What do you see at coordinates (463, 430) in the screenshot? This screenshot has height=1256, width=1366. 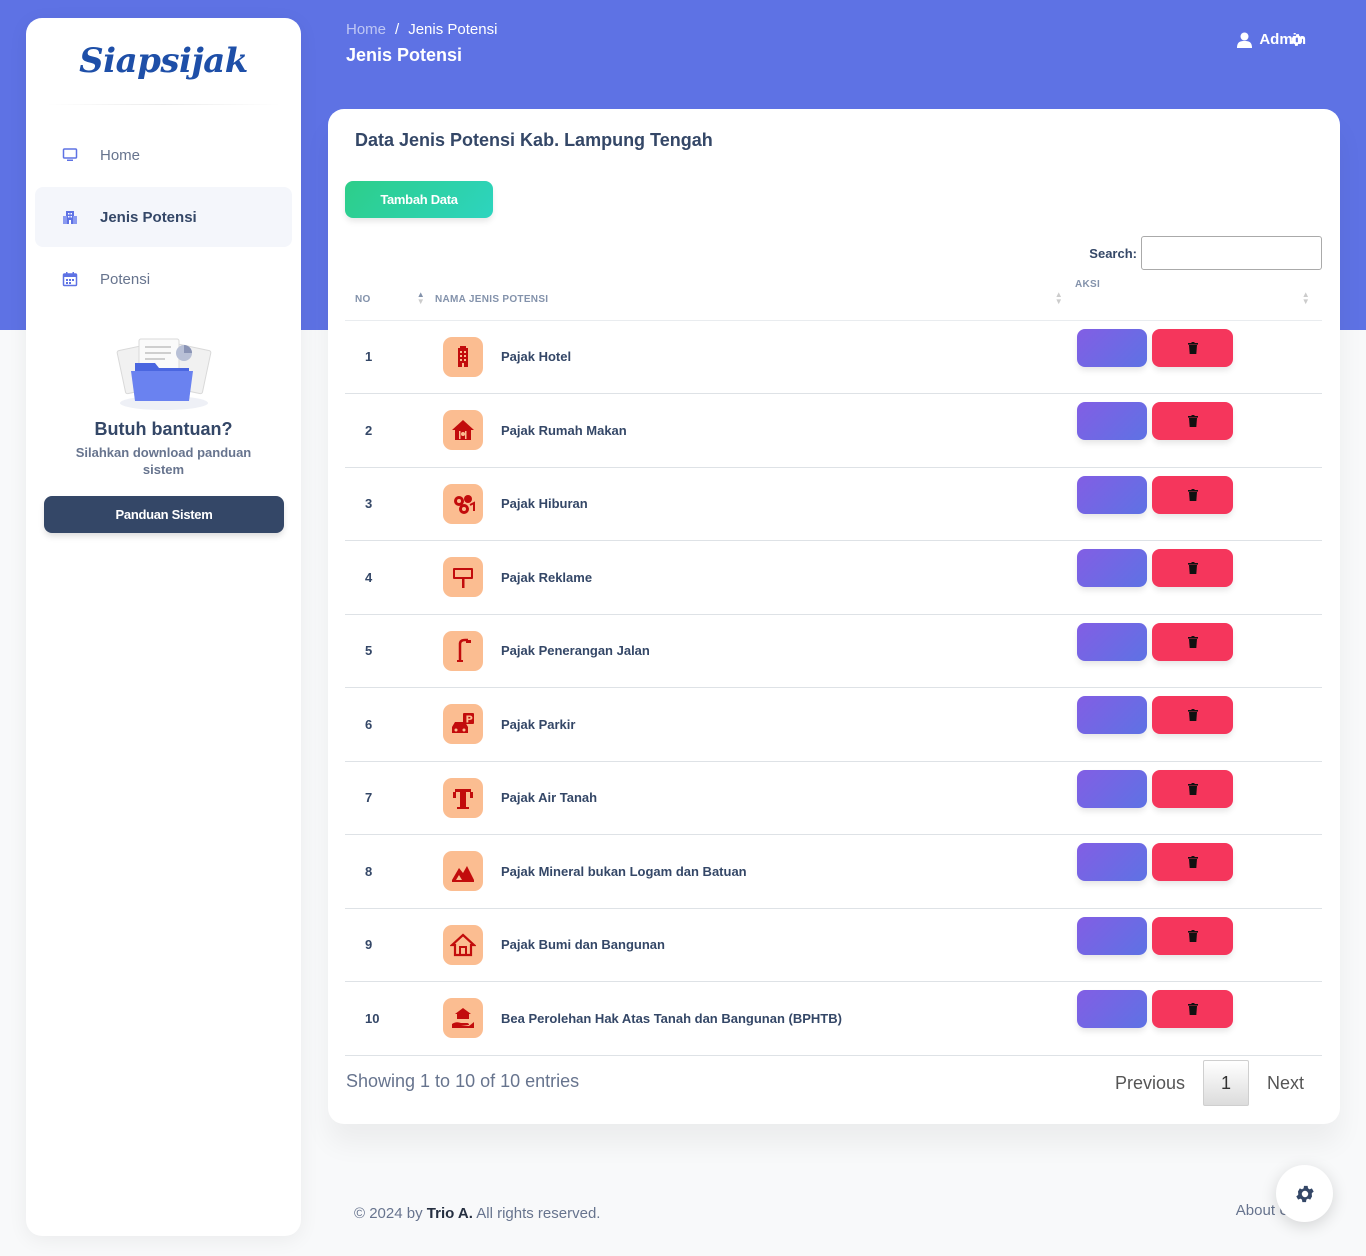 I see `restaurant-icon` at bounding box center [463, 430].